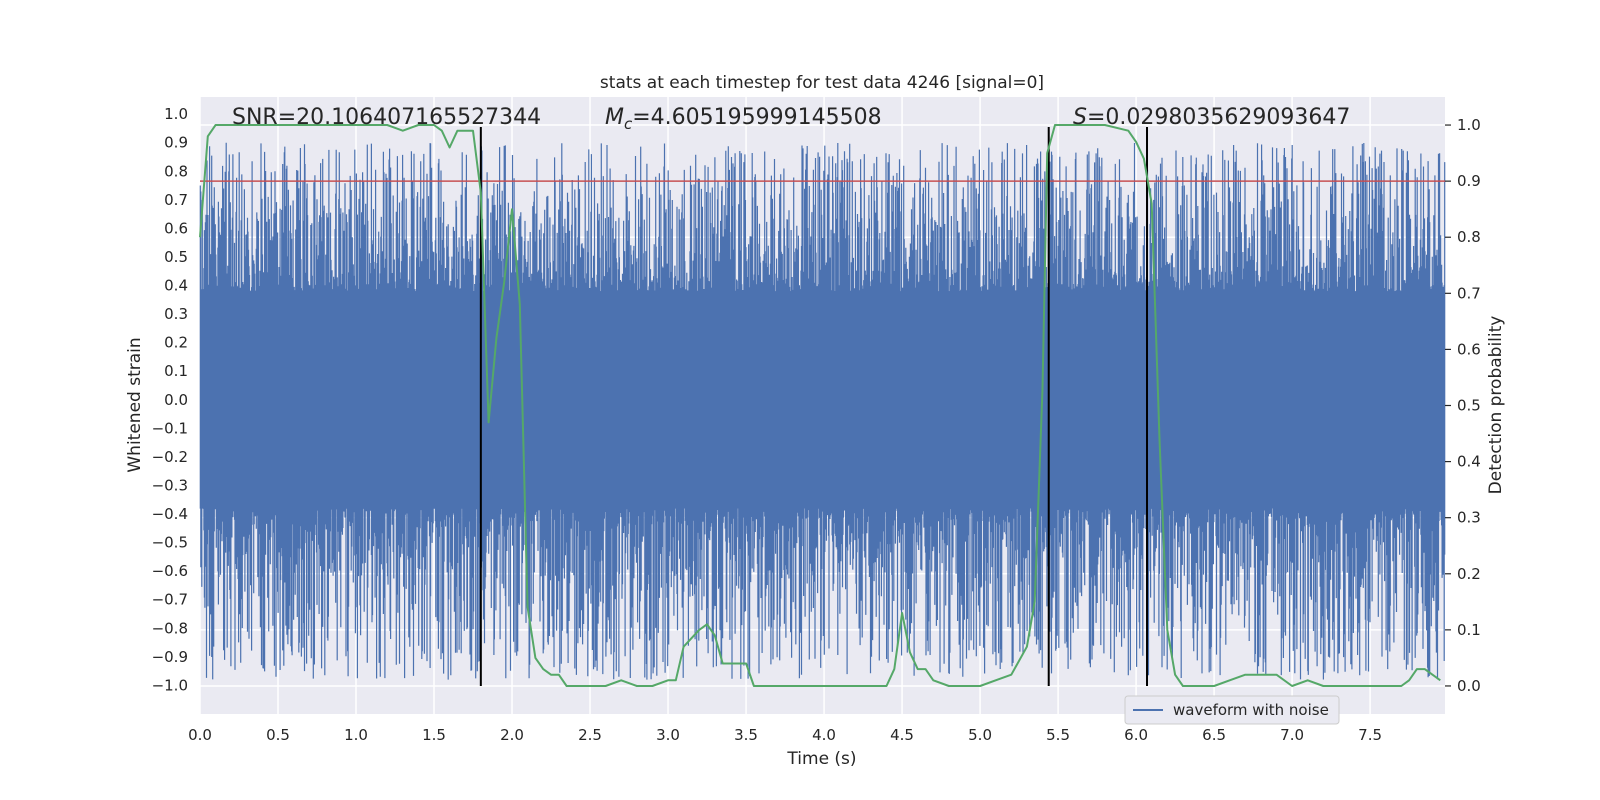  I want to click on x-axis-label: Time (s), so click(821, 759).